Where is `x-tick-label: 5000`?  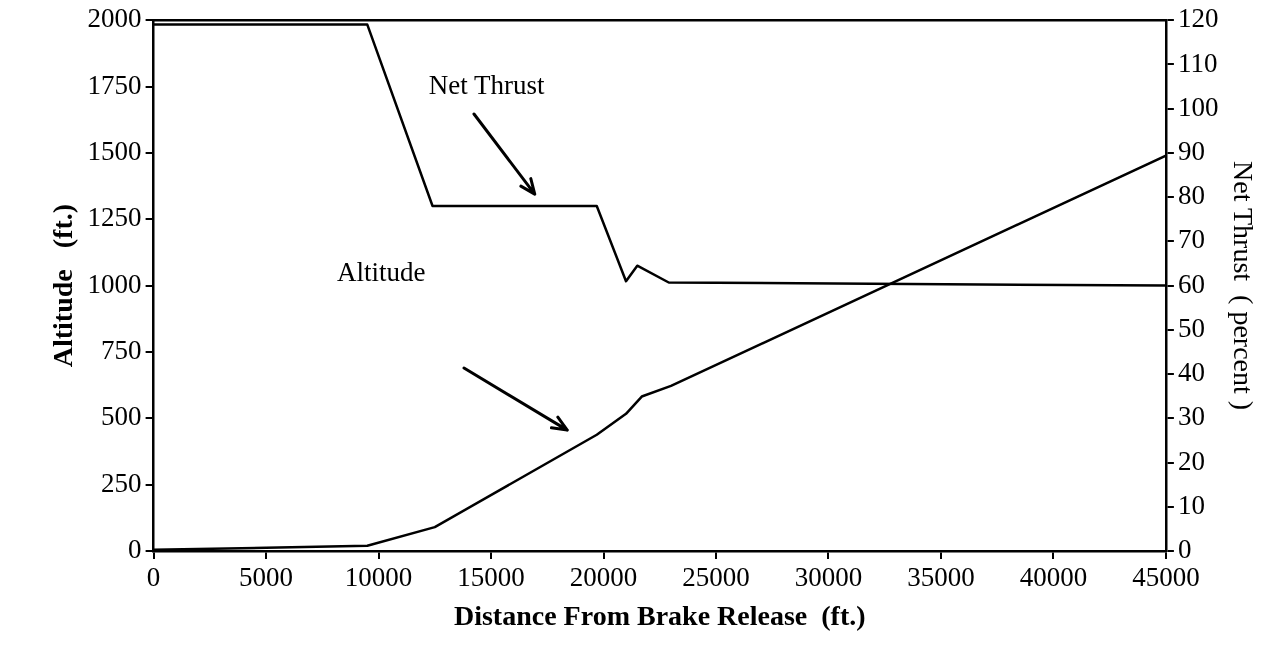 x-tick-label: 5000 is located at coordinates (266, 577).